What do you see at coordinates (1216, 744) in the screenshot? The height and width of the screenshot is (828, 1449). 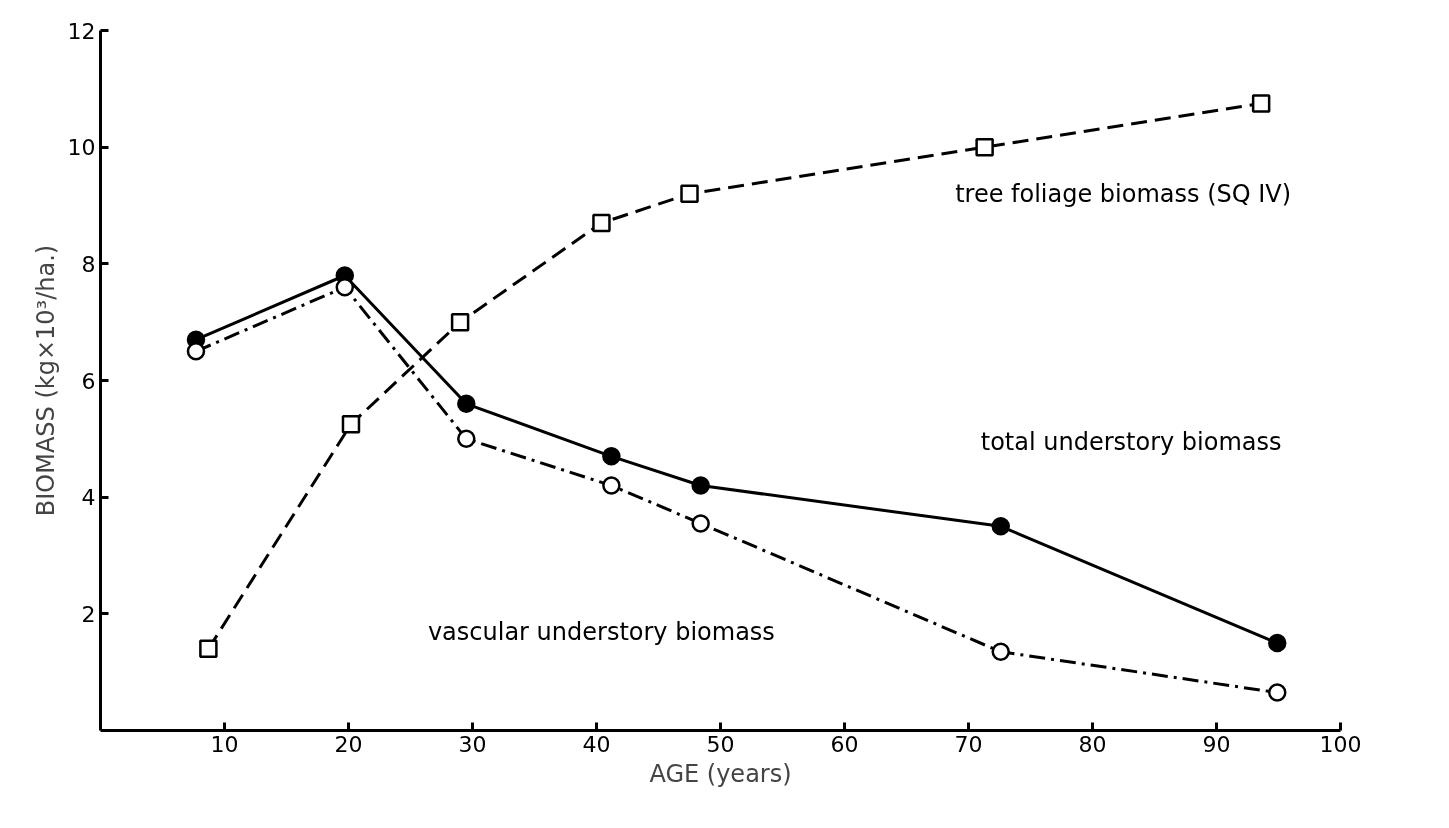 I see `x-tick-label: 90` at bounding box center [1216, 744].